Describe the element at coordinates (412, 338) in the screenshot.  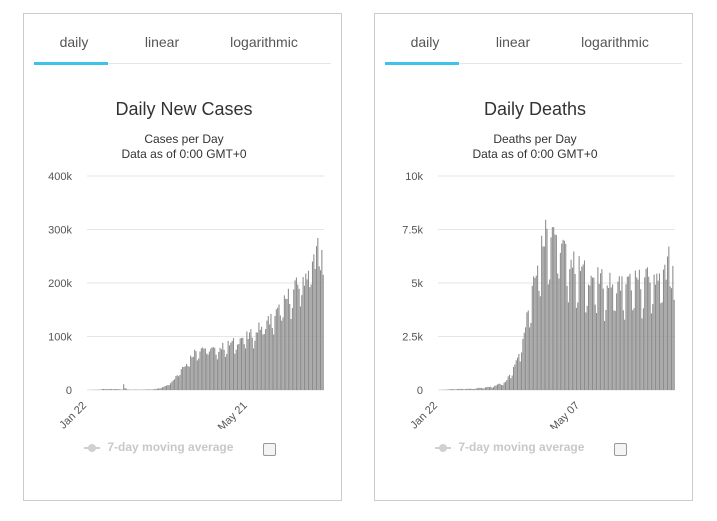
I see `y-tick-label: 2.5k` at that location.